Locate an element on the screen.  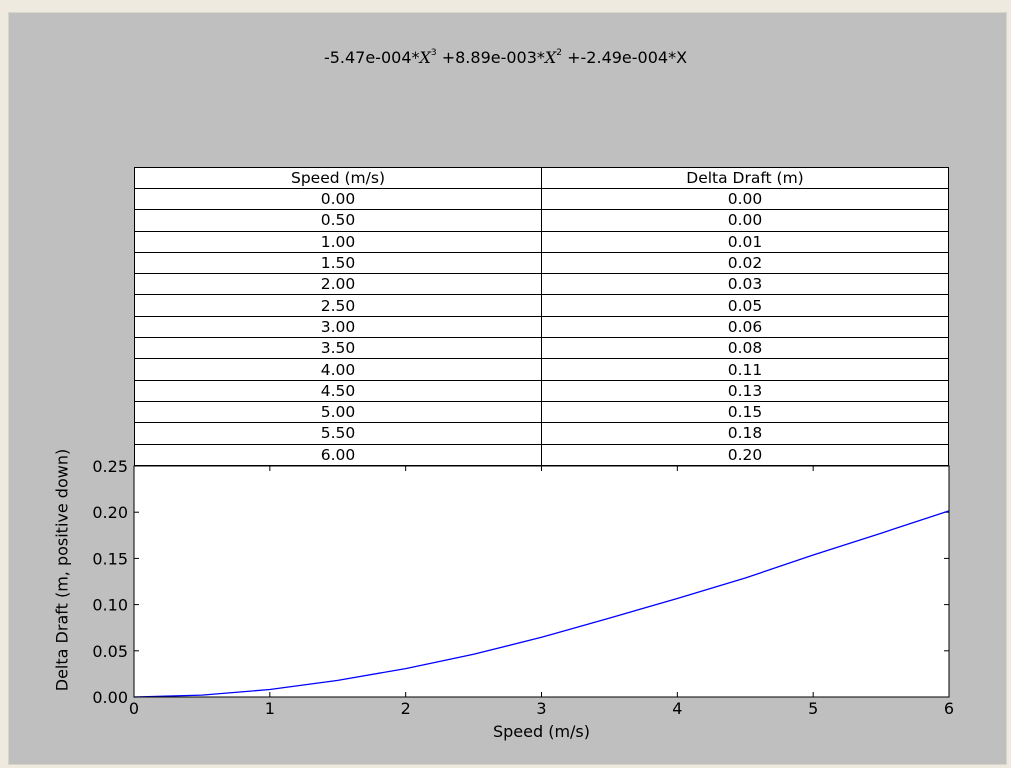
table-row: 5.00 0.15 is located at coordinates (541, 412).